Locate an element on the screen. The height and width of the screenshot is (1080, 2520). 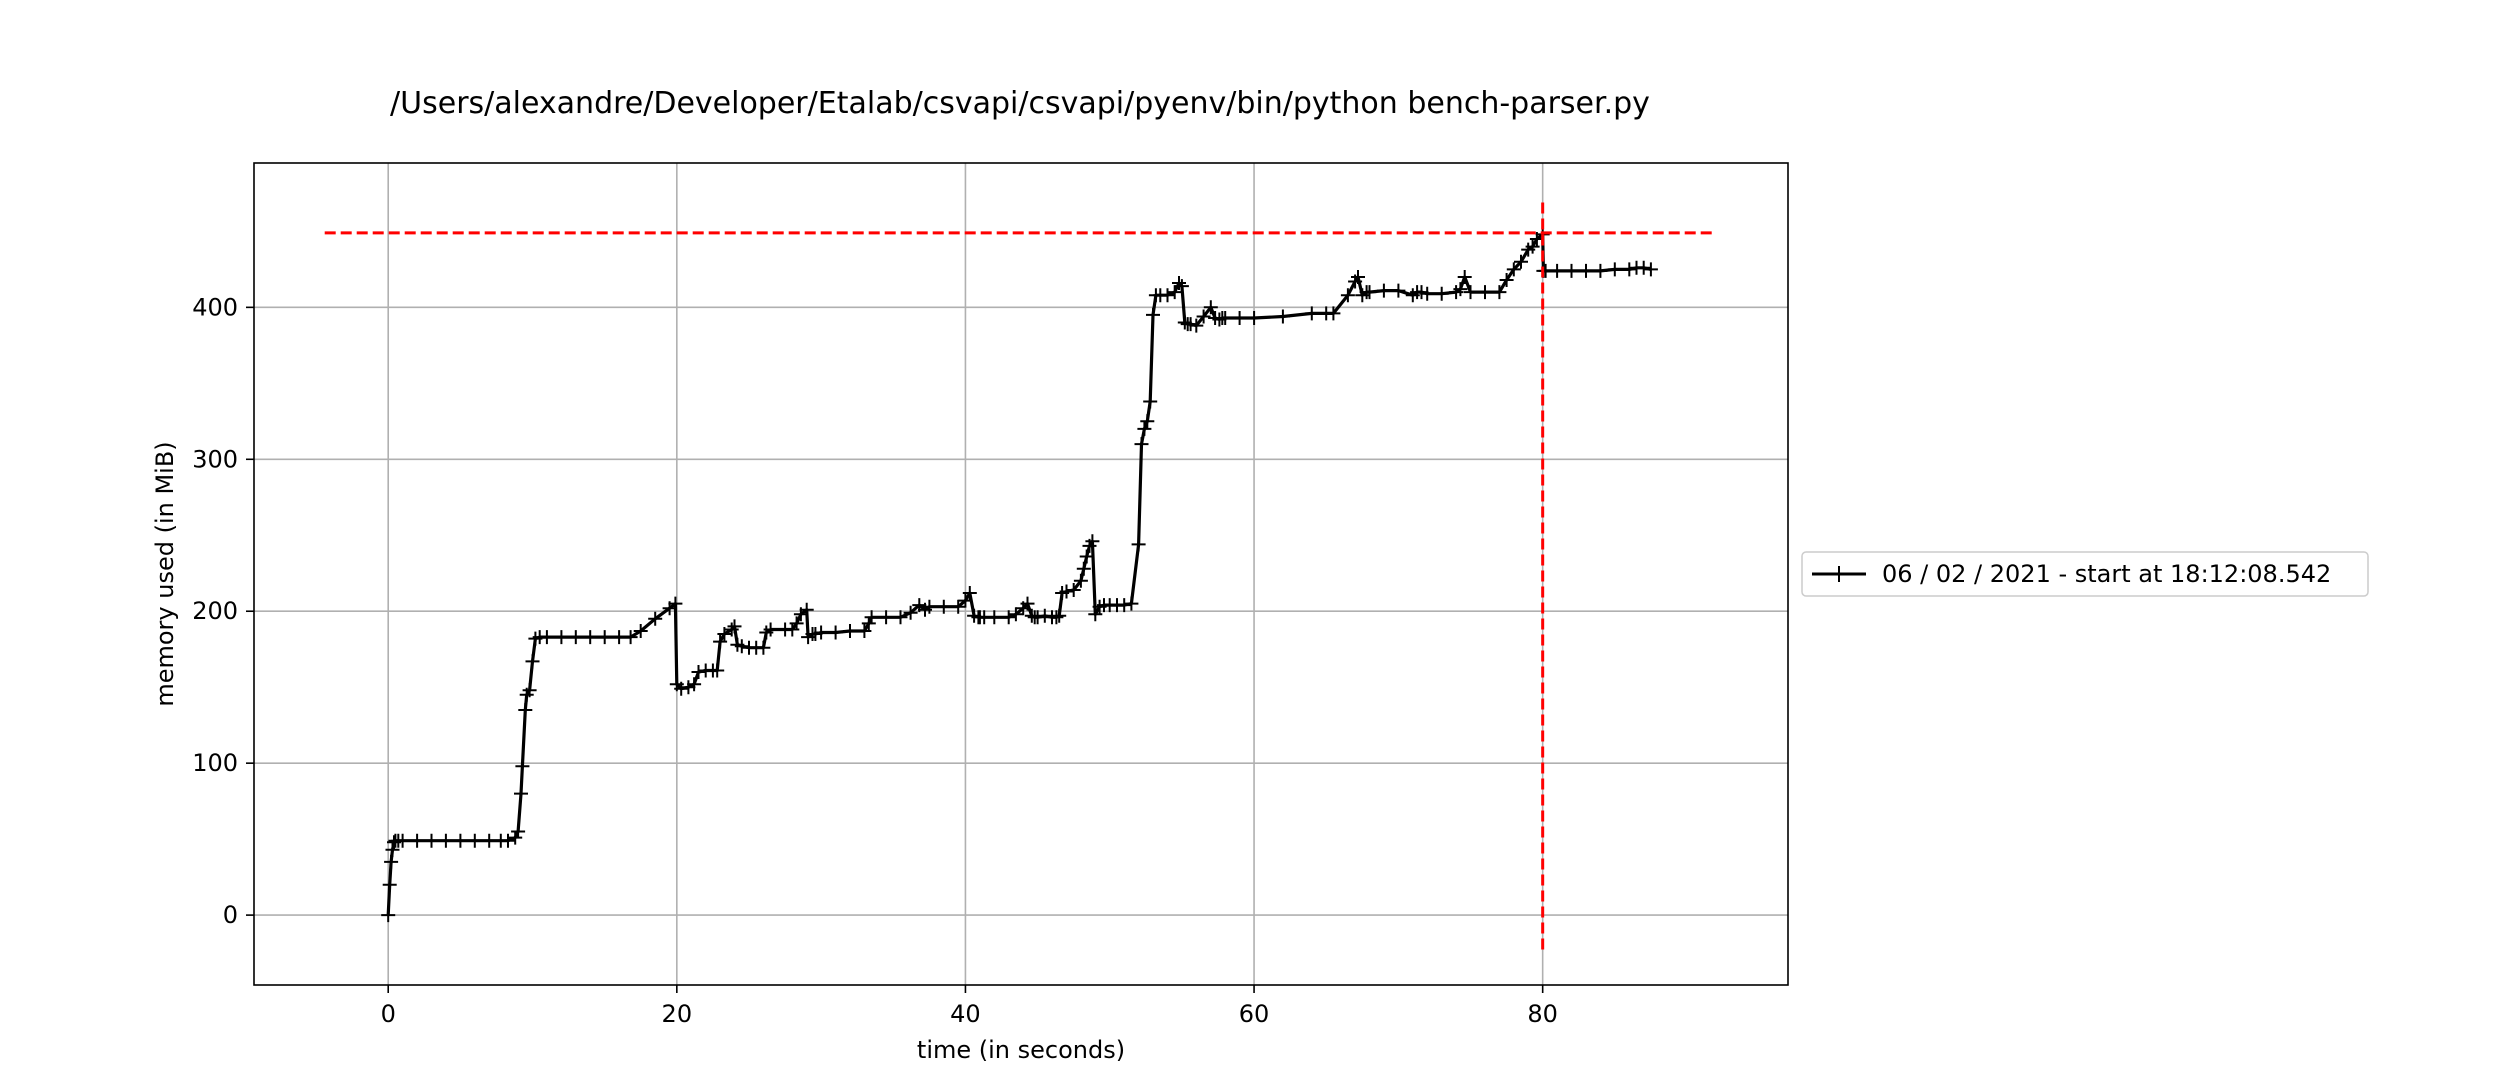
y-tick-label-2: 200 is located at coordinates (215, 611).